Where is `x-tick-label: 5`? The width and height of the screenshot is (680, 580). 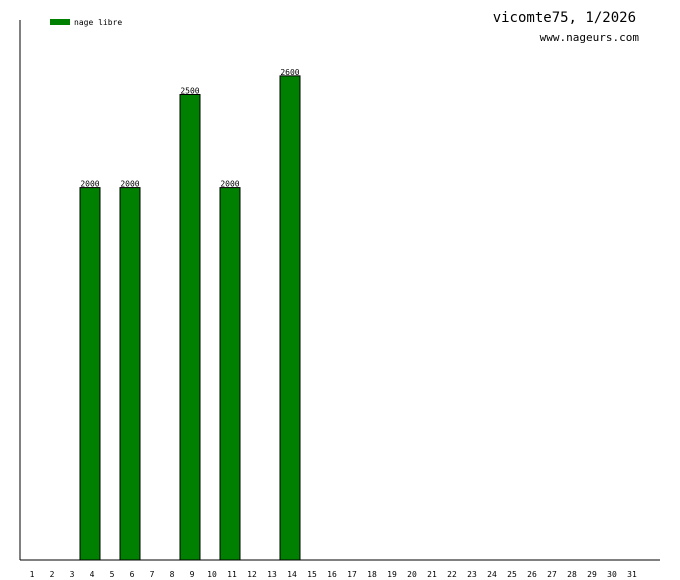
x-tick-label: 5 is located at coordinates (112, 574).